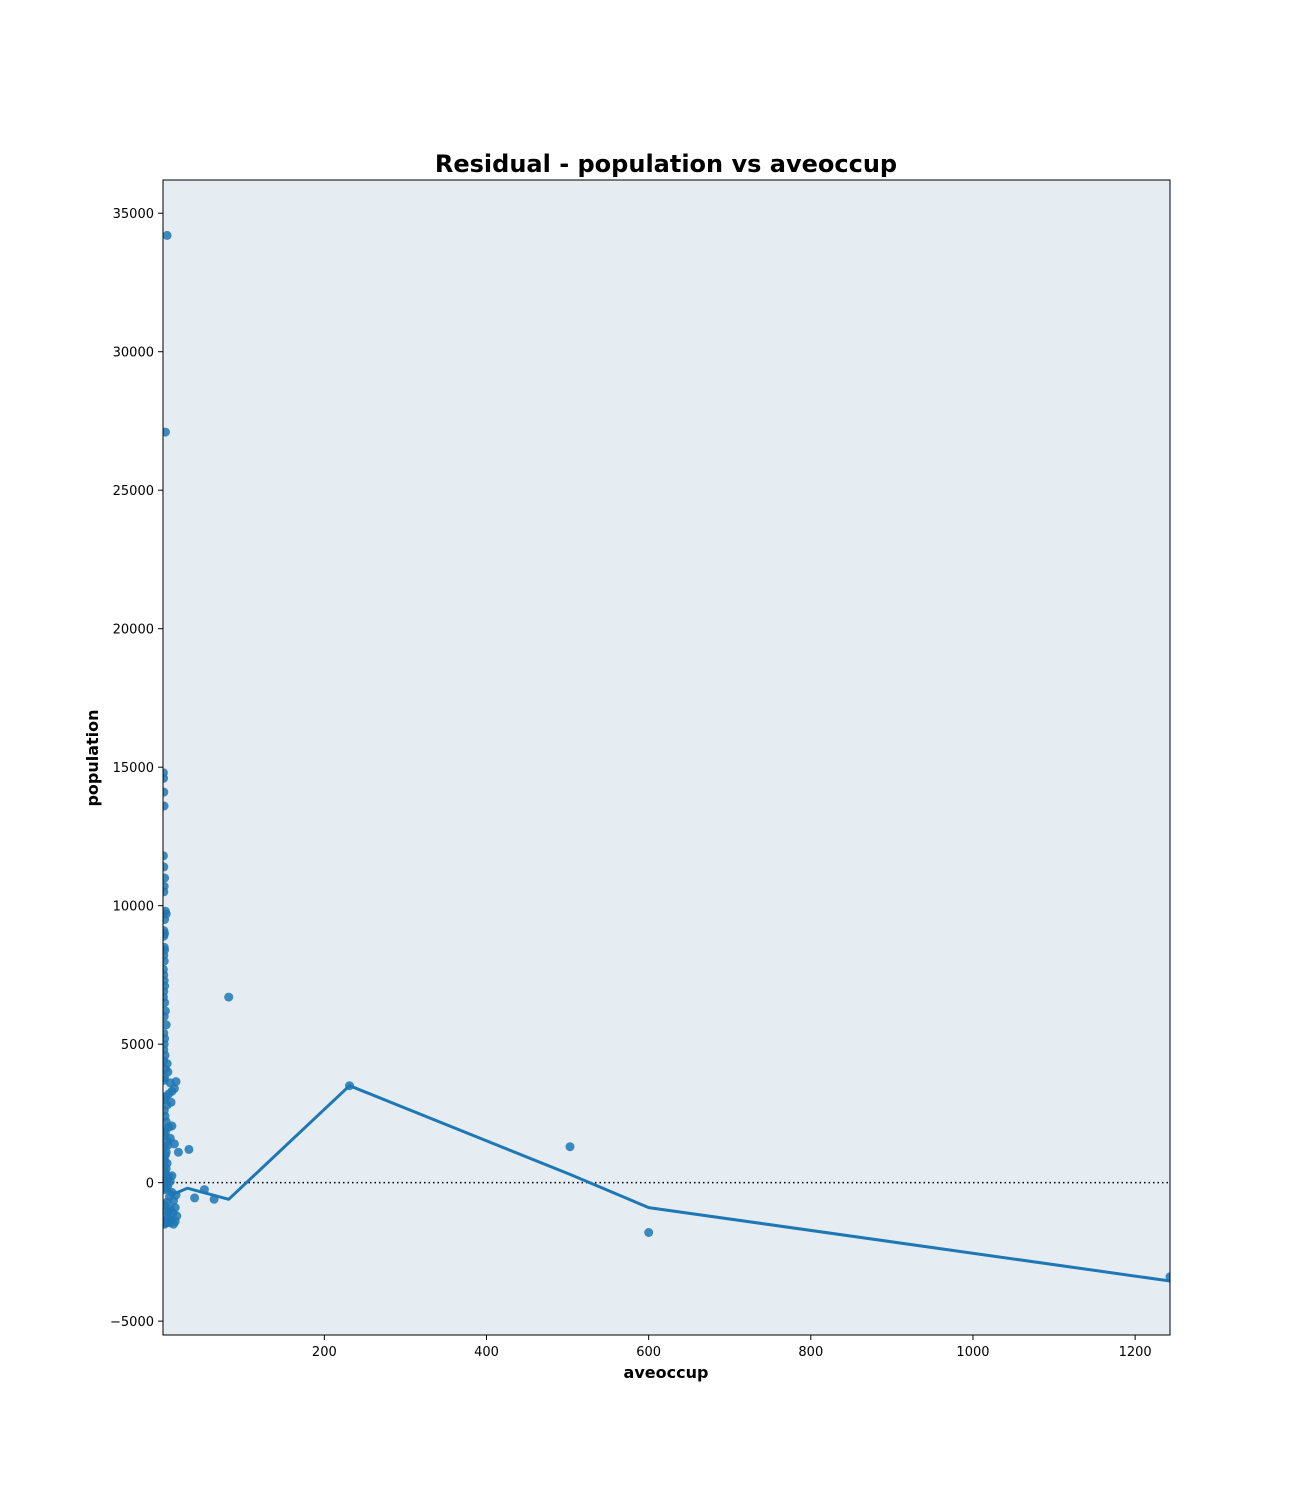 Image resolution: width=1300 pixels, height=1500 pixels. Describe the element at coordinates (486, 1352) in the screenshot. I see `x-tick-label: 400` at that location.